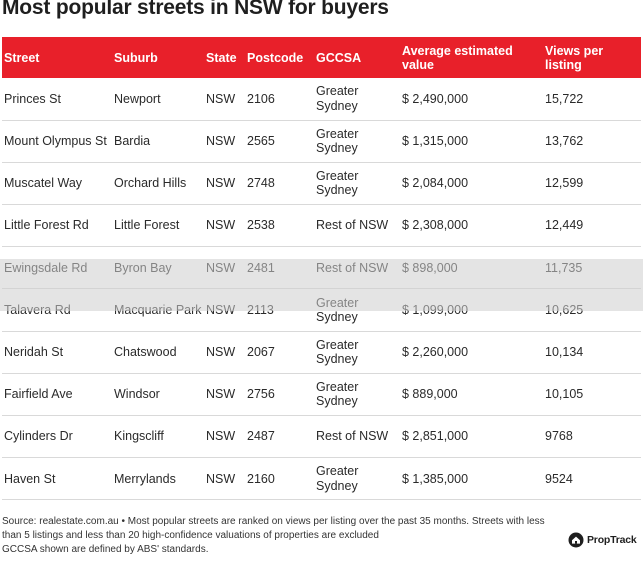 This screenshot has height=574, width=643. I want to click on table-cell: $ 1,099,000, so click(435, 309).